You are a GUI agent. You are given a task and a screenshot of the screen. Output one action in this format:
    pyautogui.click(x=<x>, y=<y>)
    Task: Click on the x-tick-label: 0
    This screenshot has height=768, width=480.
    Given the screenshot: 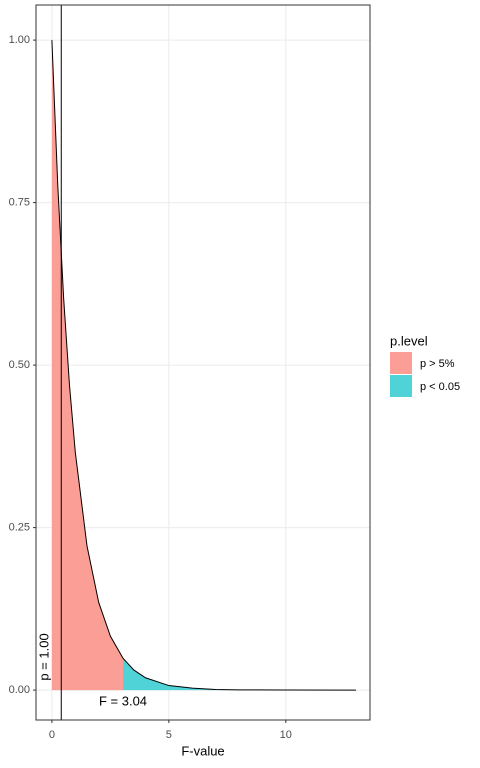 What is the action you would take?
    pyautogui.click(x=52, y=735)
    